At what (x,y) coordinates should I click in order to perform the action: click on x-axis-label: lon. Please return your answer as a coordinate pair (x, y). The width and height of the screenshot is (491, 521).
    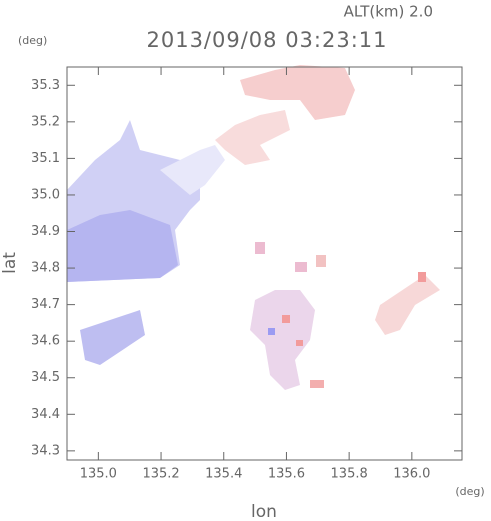
    Looking at the image, I should click on (264, 511).